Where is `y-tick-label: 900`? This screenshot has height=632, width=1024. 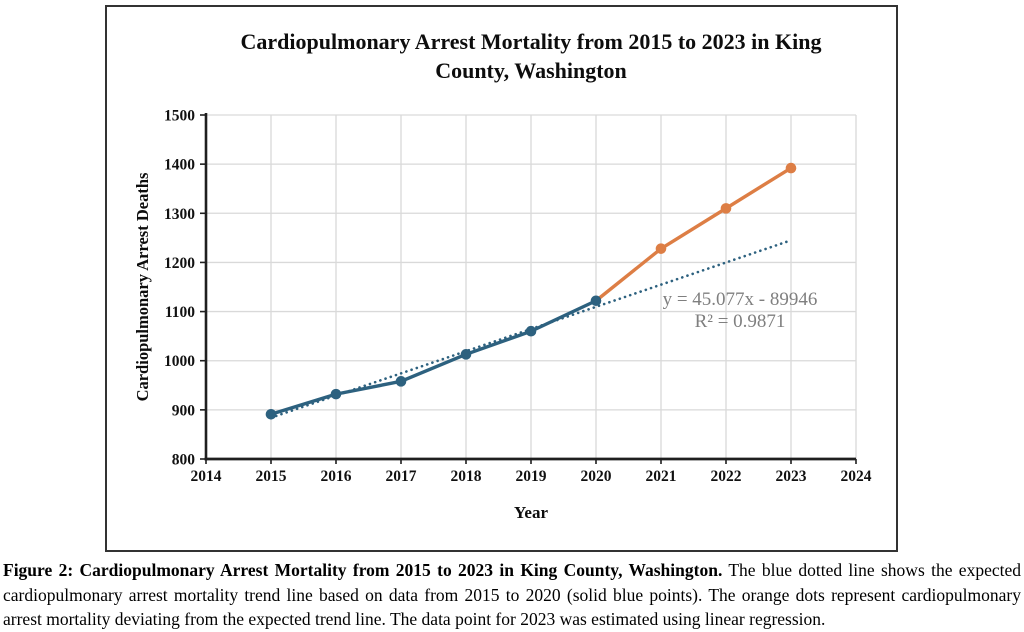
y-tick-label: 900 is located at coordinates (184, 410).